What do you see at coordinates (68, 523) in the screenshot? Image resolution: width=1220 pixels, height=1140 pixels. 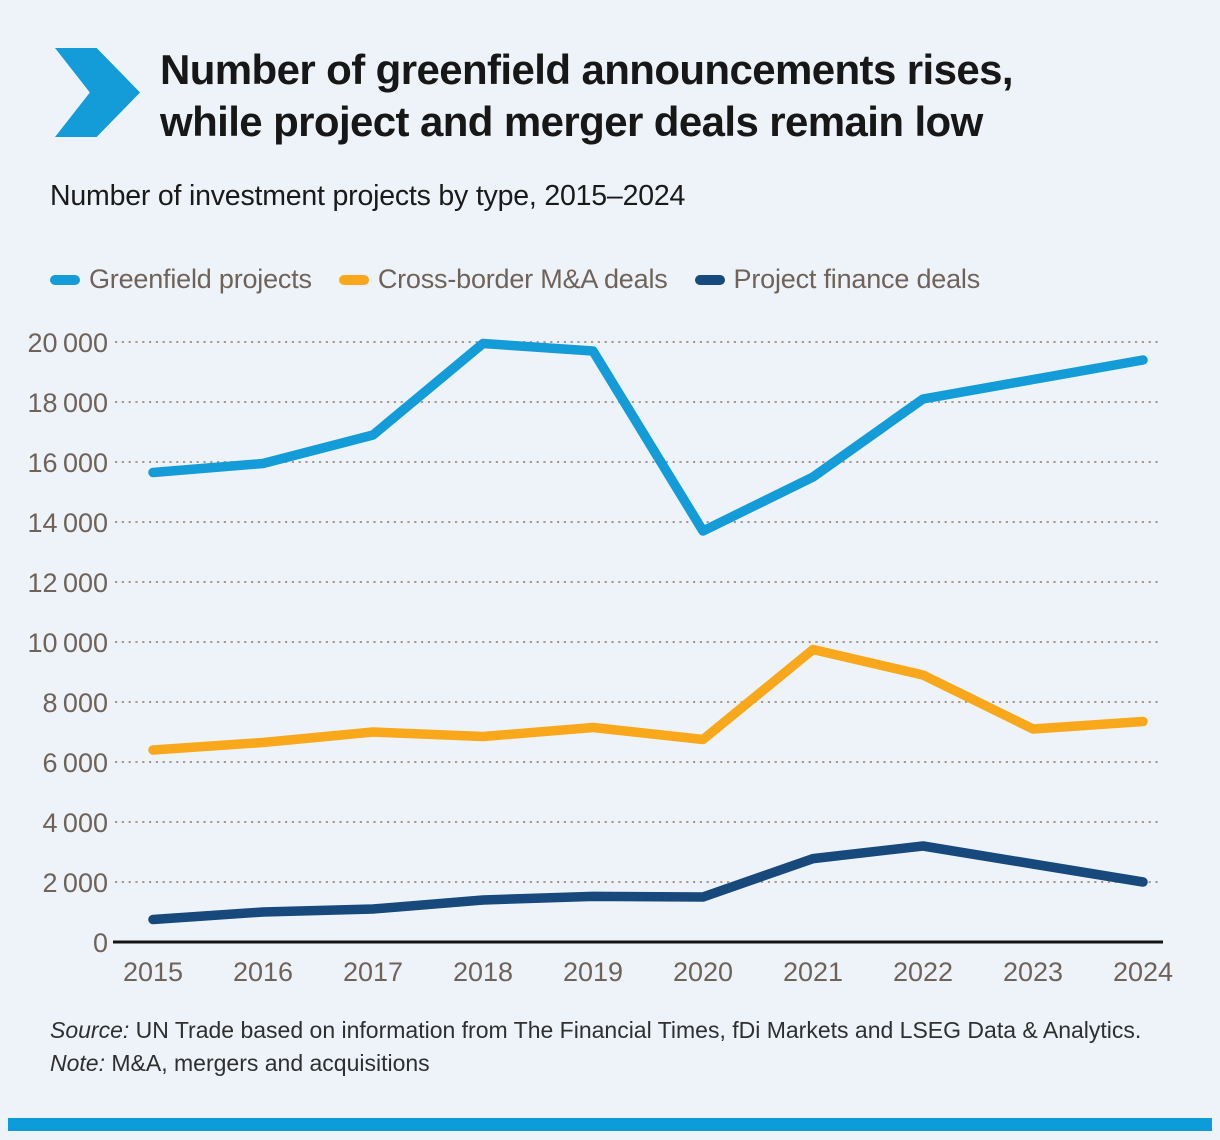 I see `svg-text: 14 000` at bounding box center [68, 523].